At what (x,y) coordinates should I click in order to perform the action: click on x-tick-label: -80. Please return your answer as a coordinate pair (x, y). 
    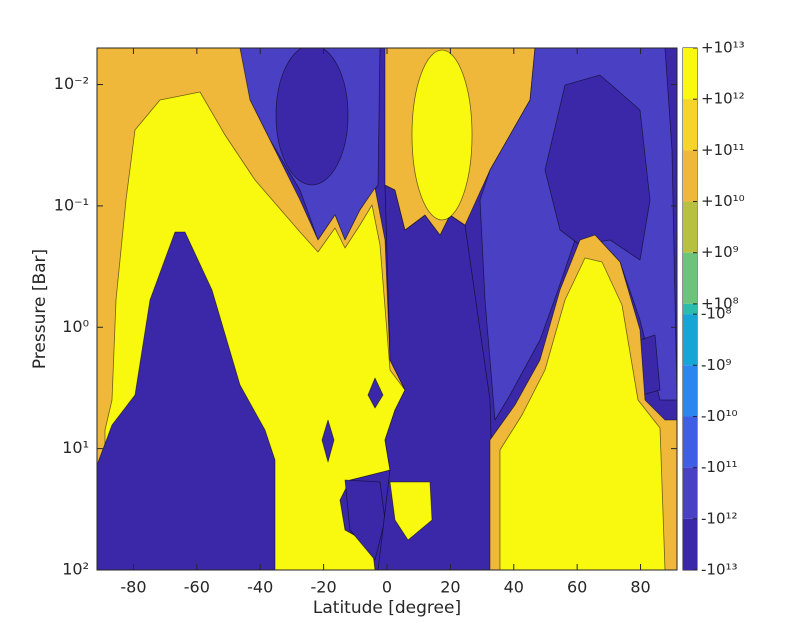
    Looking at the image, I should click on (133, 587).